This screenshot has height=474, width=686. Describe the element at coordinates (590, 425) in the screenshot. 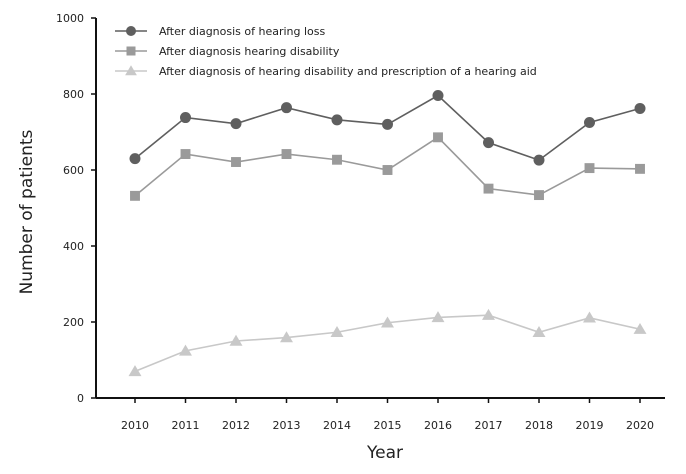

I see `x-tick-label: 2019` at that location.